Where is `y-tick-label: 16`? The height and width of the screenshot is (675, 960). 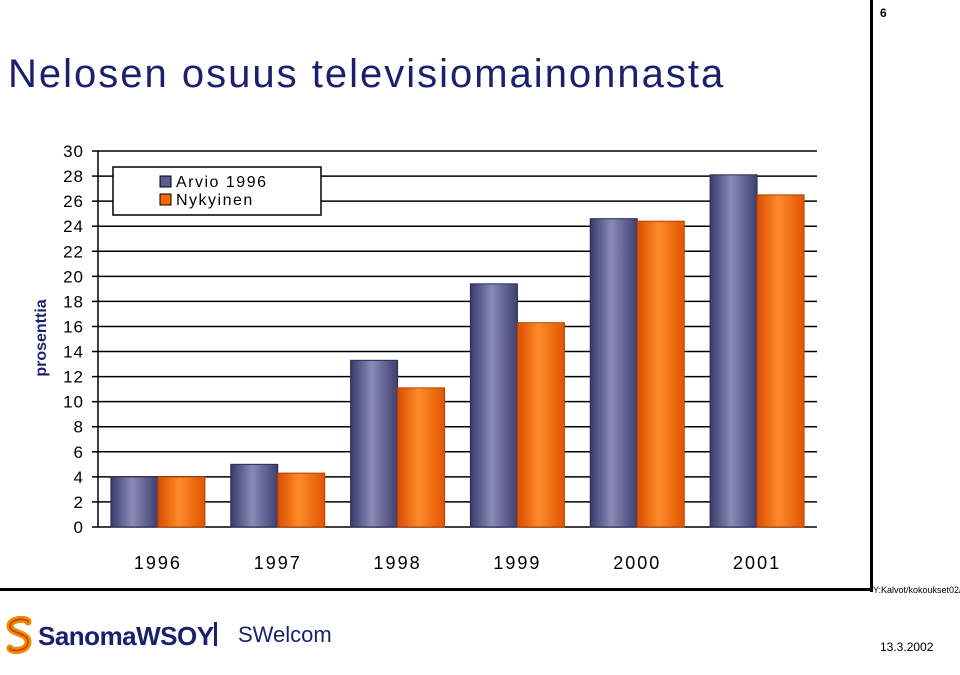
y-tick-label: 16 is located at coordinates (73, 326).